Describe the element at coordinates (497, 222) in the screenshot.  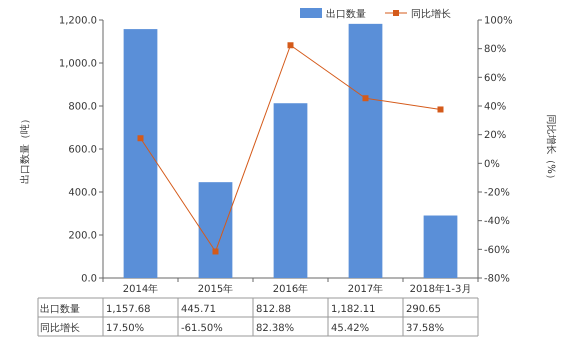
I see `y2-tick-label: -40%` at that location.